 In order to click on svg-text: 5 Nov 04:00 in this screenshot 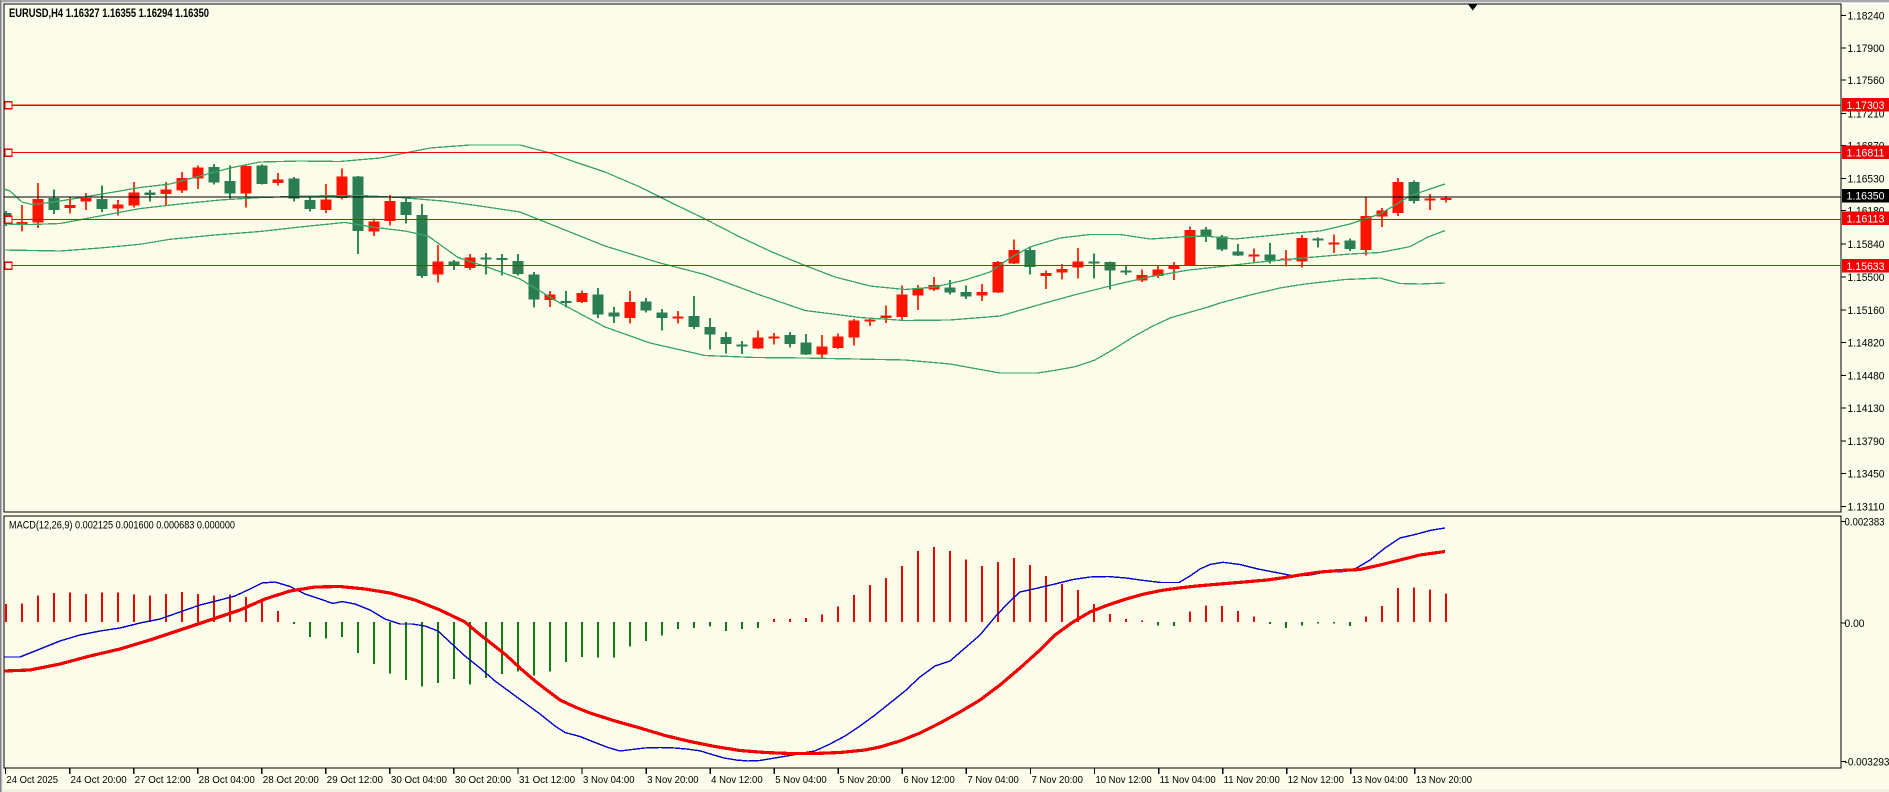, I will do `click(801, 780)`.